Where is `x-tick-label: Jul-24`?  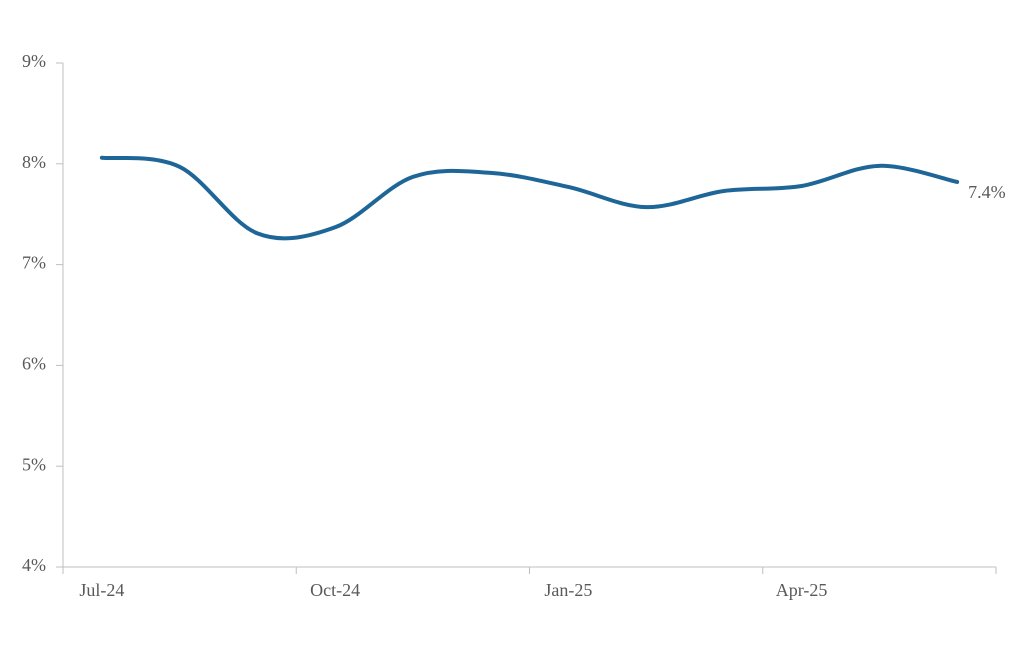
x-tick-label: Jul-24 is located at coordinates (101, 590).